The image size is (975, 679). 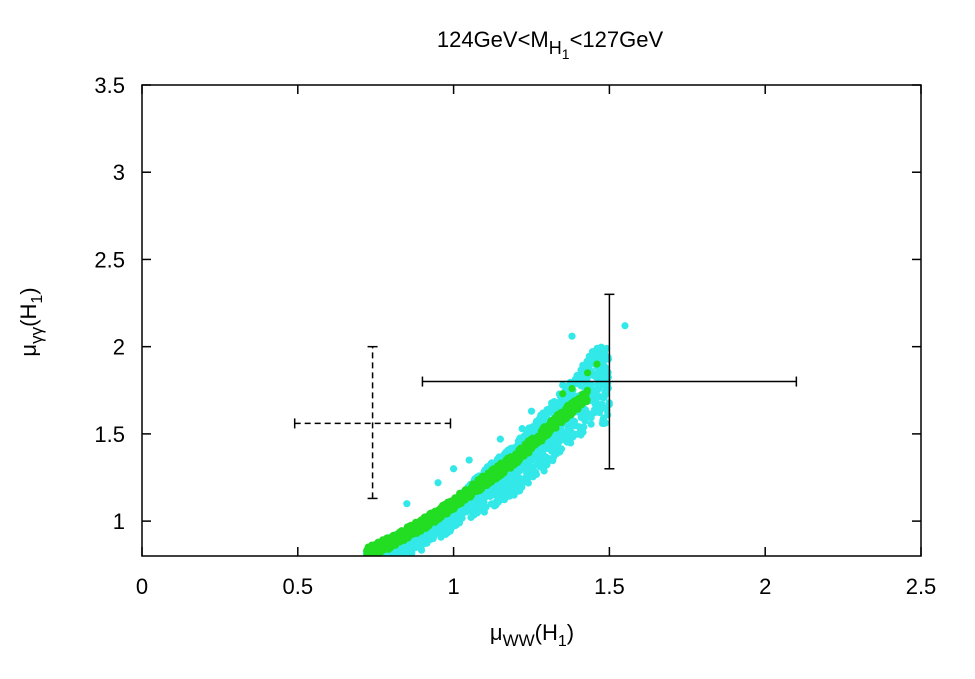 What do you see at coordinates (298, 586) in the screenshot?
I see `x-tick-label: 0.5` at bounding box center [298, 586].